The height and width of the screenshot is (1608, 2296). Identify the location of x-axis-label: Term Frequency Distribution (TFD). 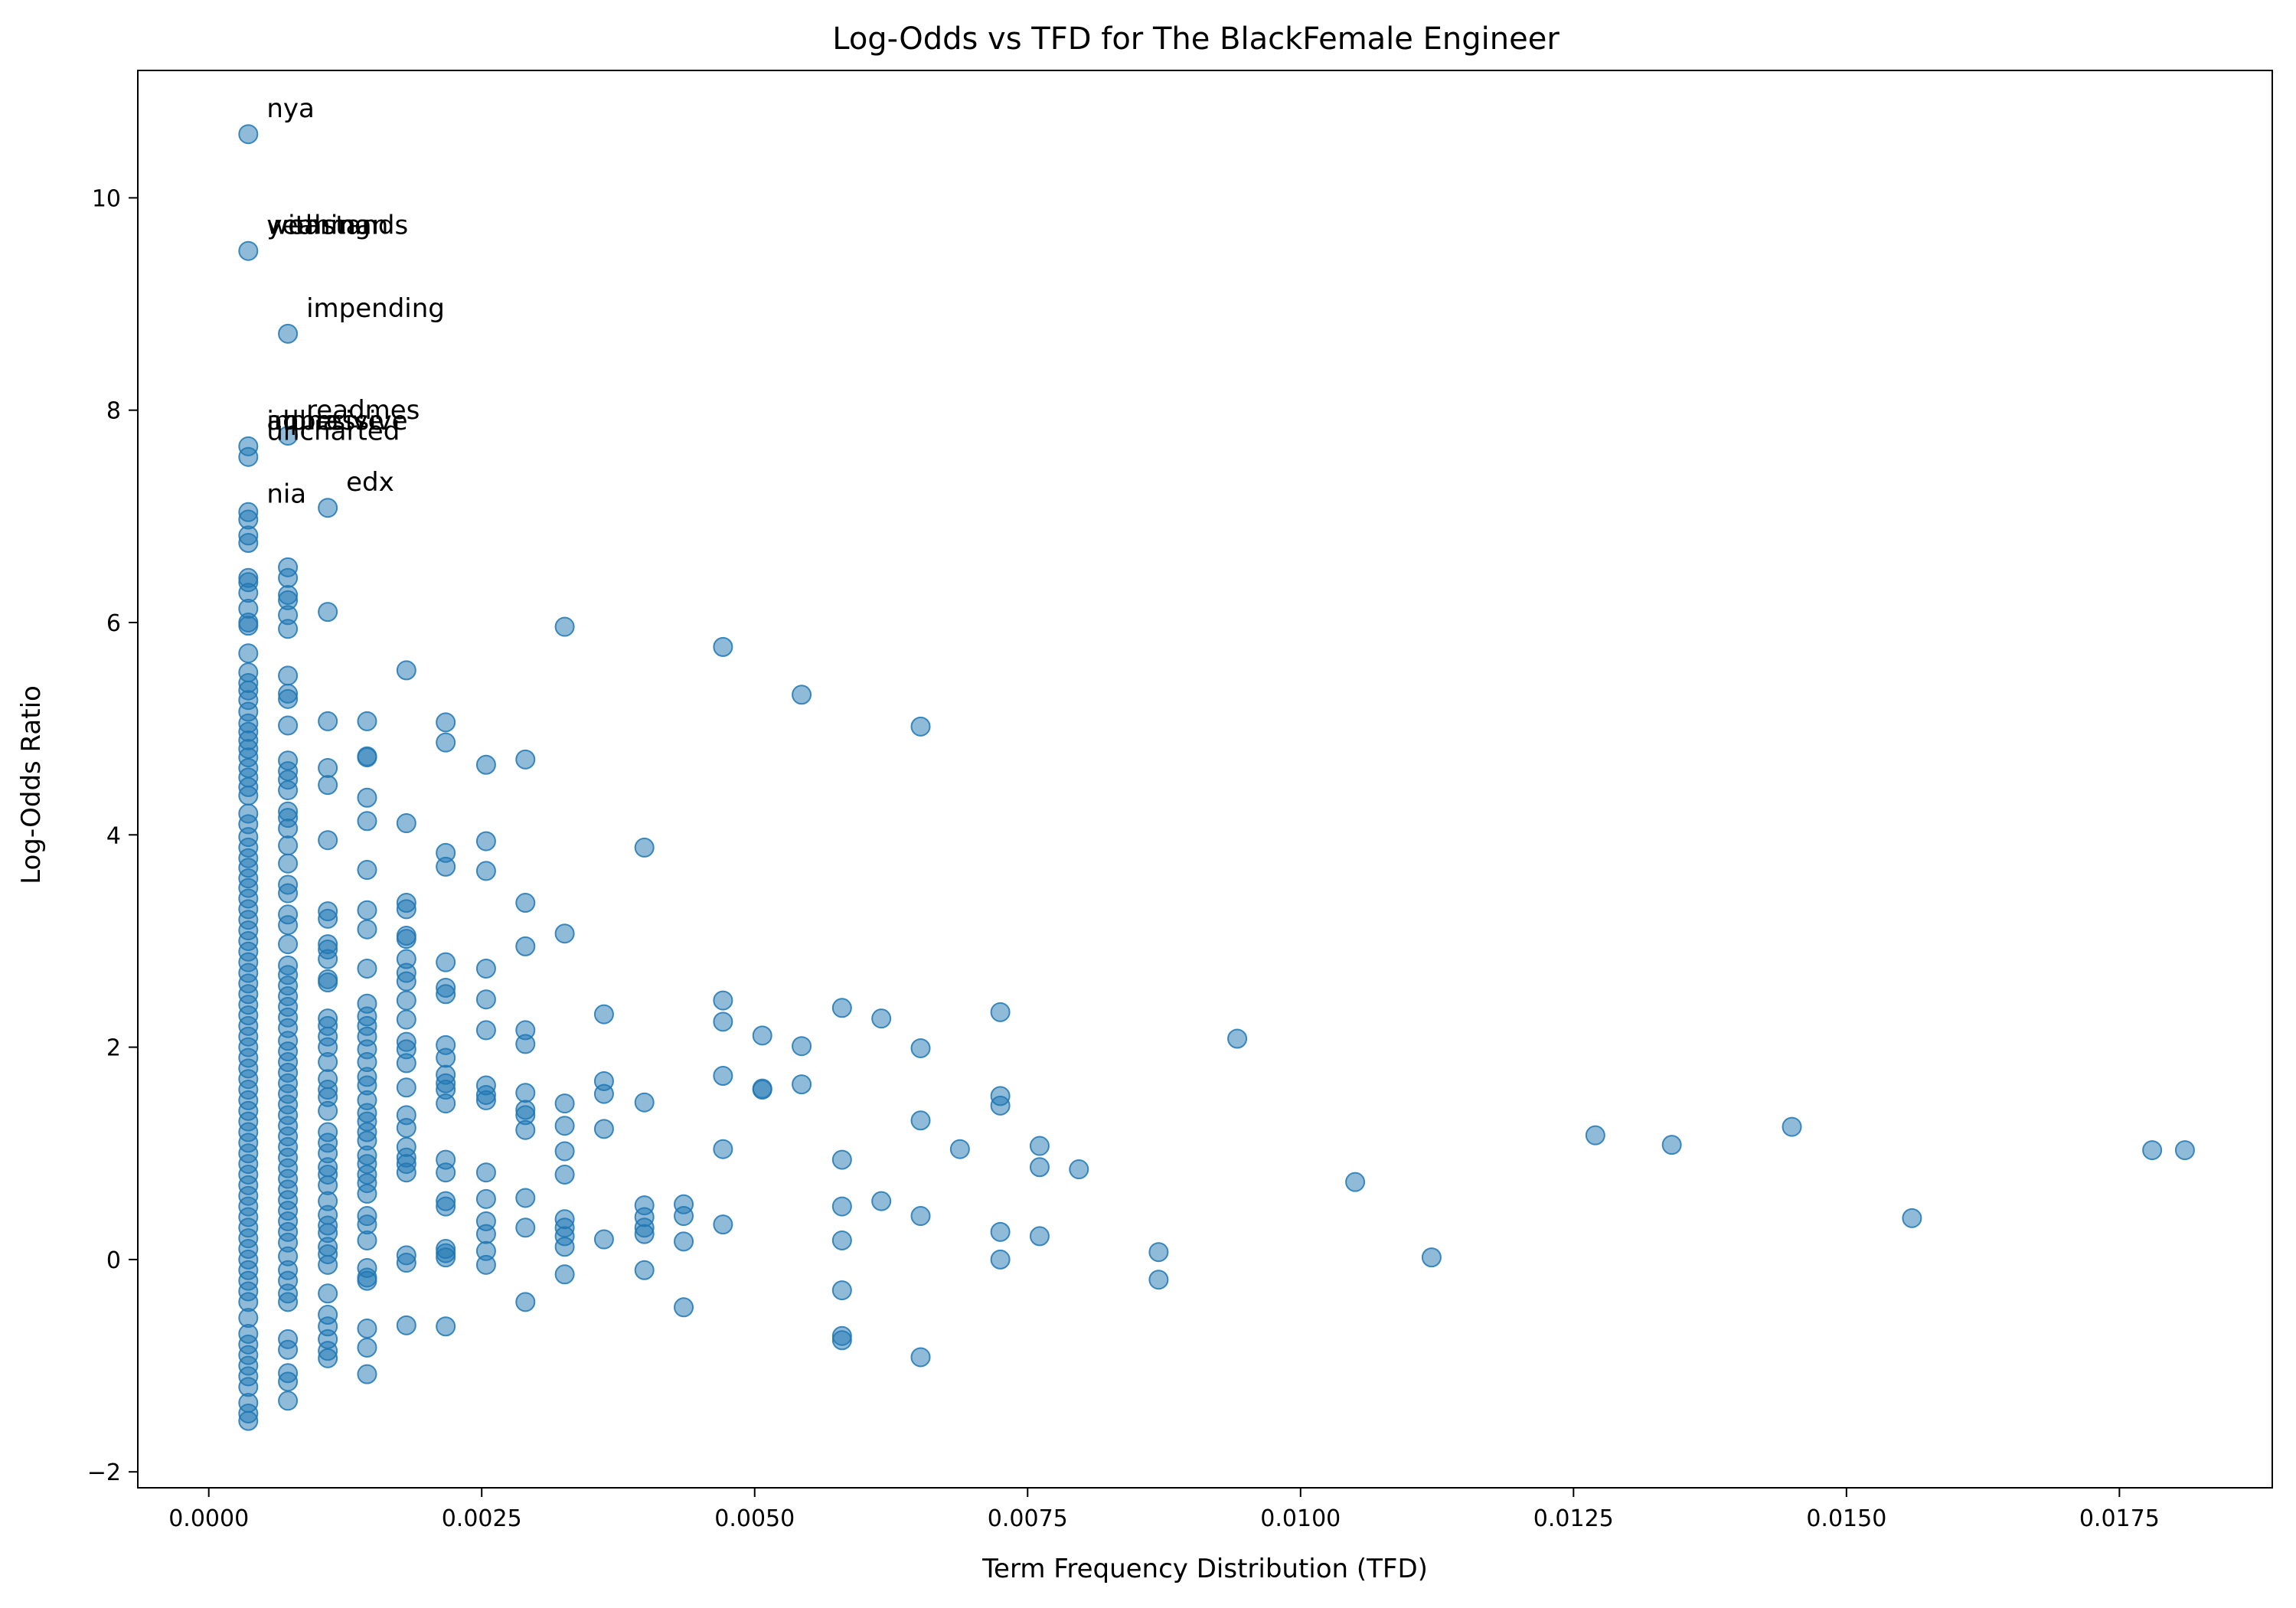
(1204, 1569).